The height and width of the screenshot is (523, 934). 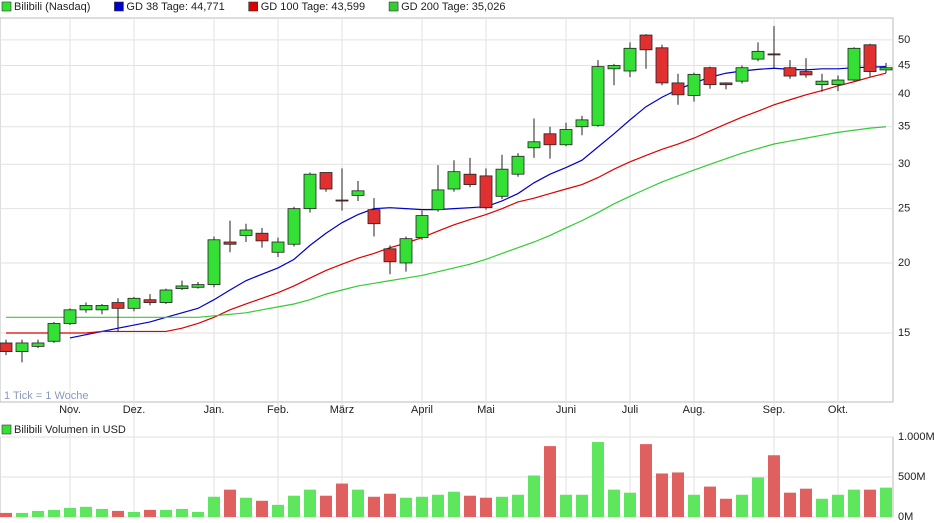 I want to click on y-tick-label: 20, so click(x=904, y=263).